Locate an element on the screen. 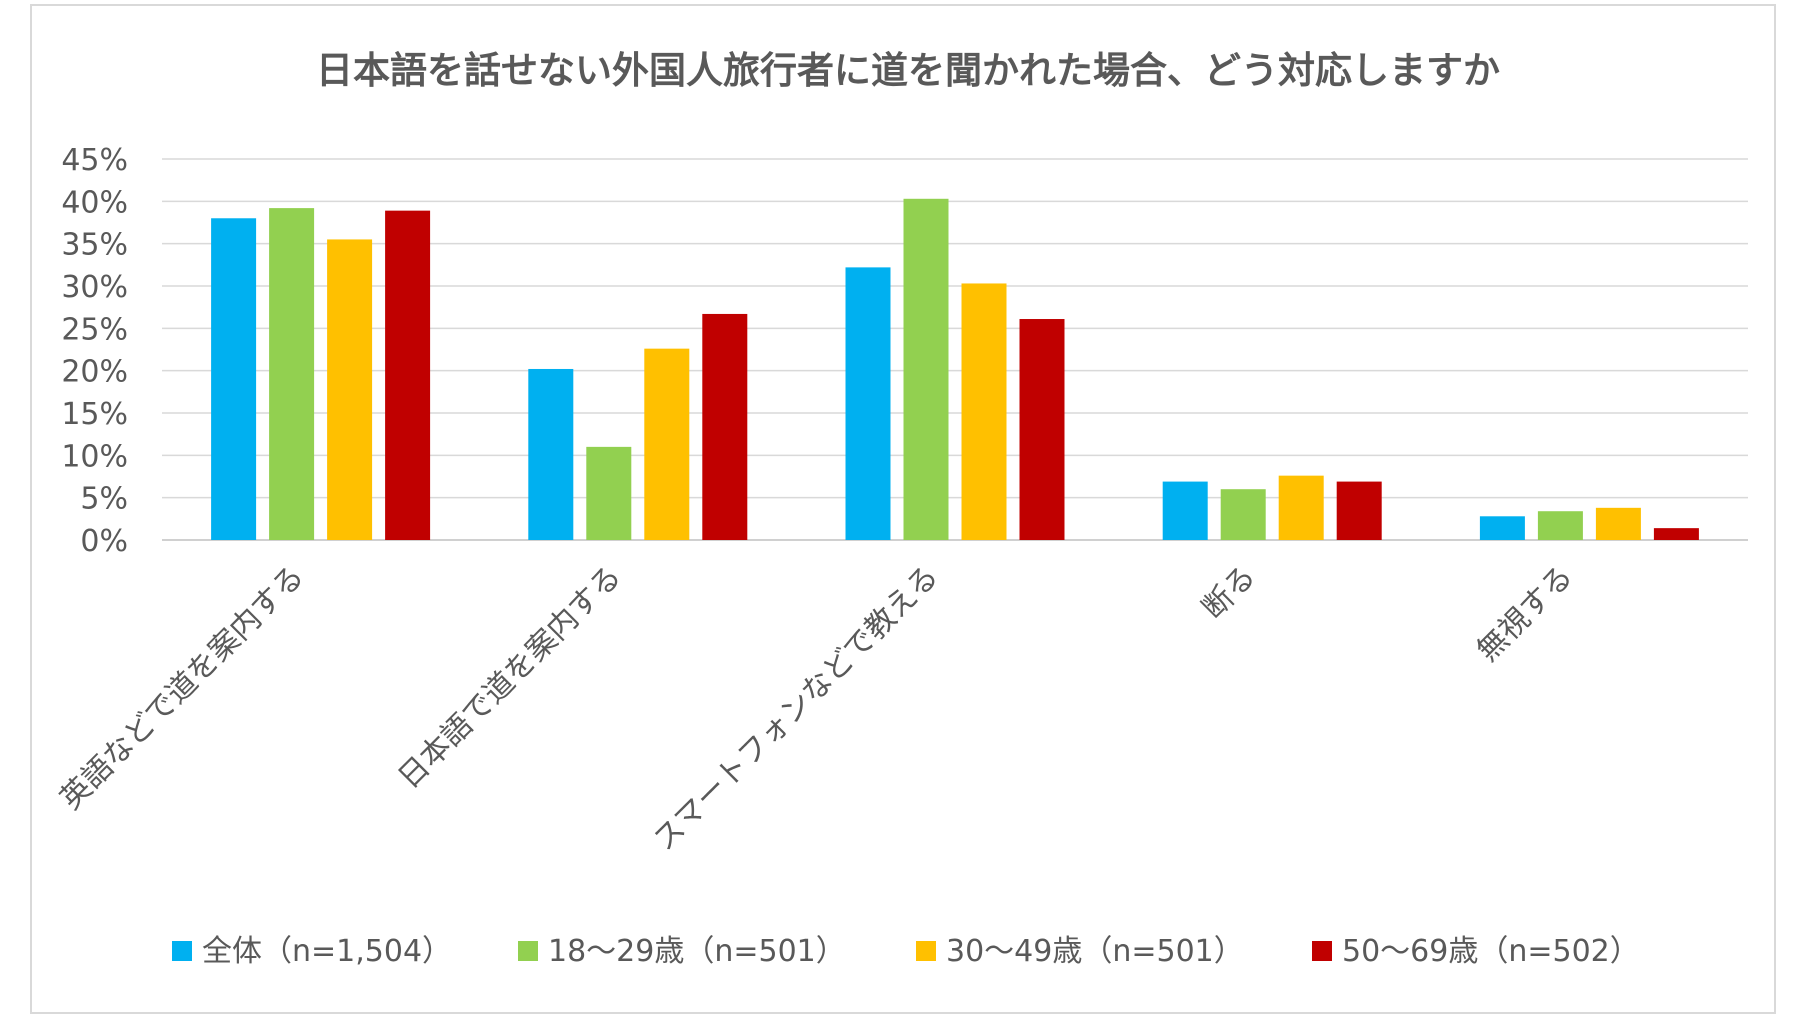 This screenshot has width=1807, height=1018. legend-label: 50～69歳（n=502） is located at coordinates (1491, 951).